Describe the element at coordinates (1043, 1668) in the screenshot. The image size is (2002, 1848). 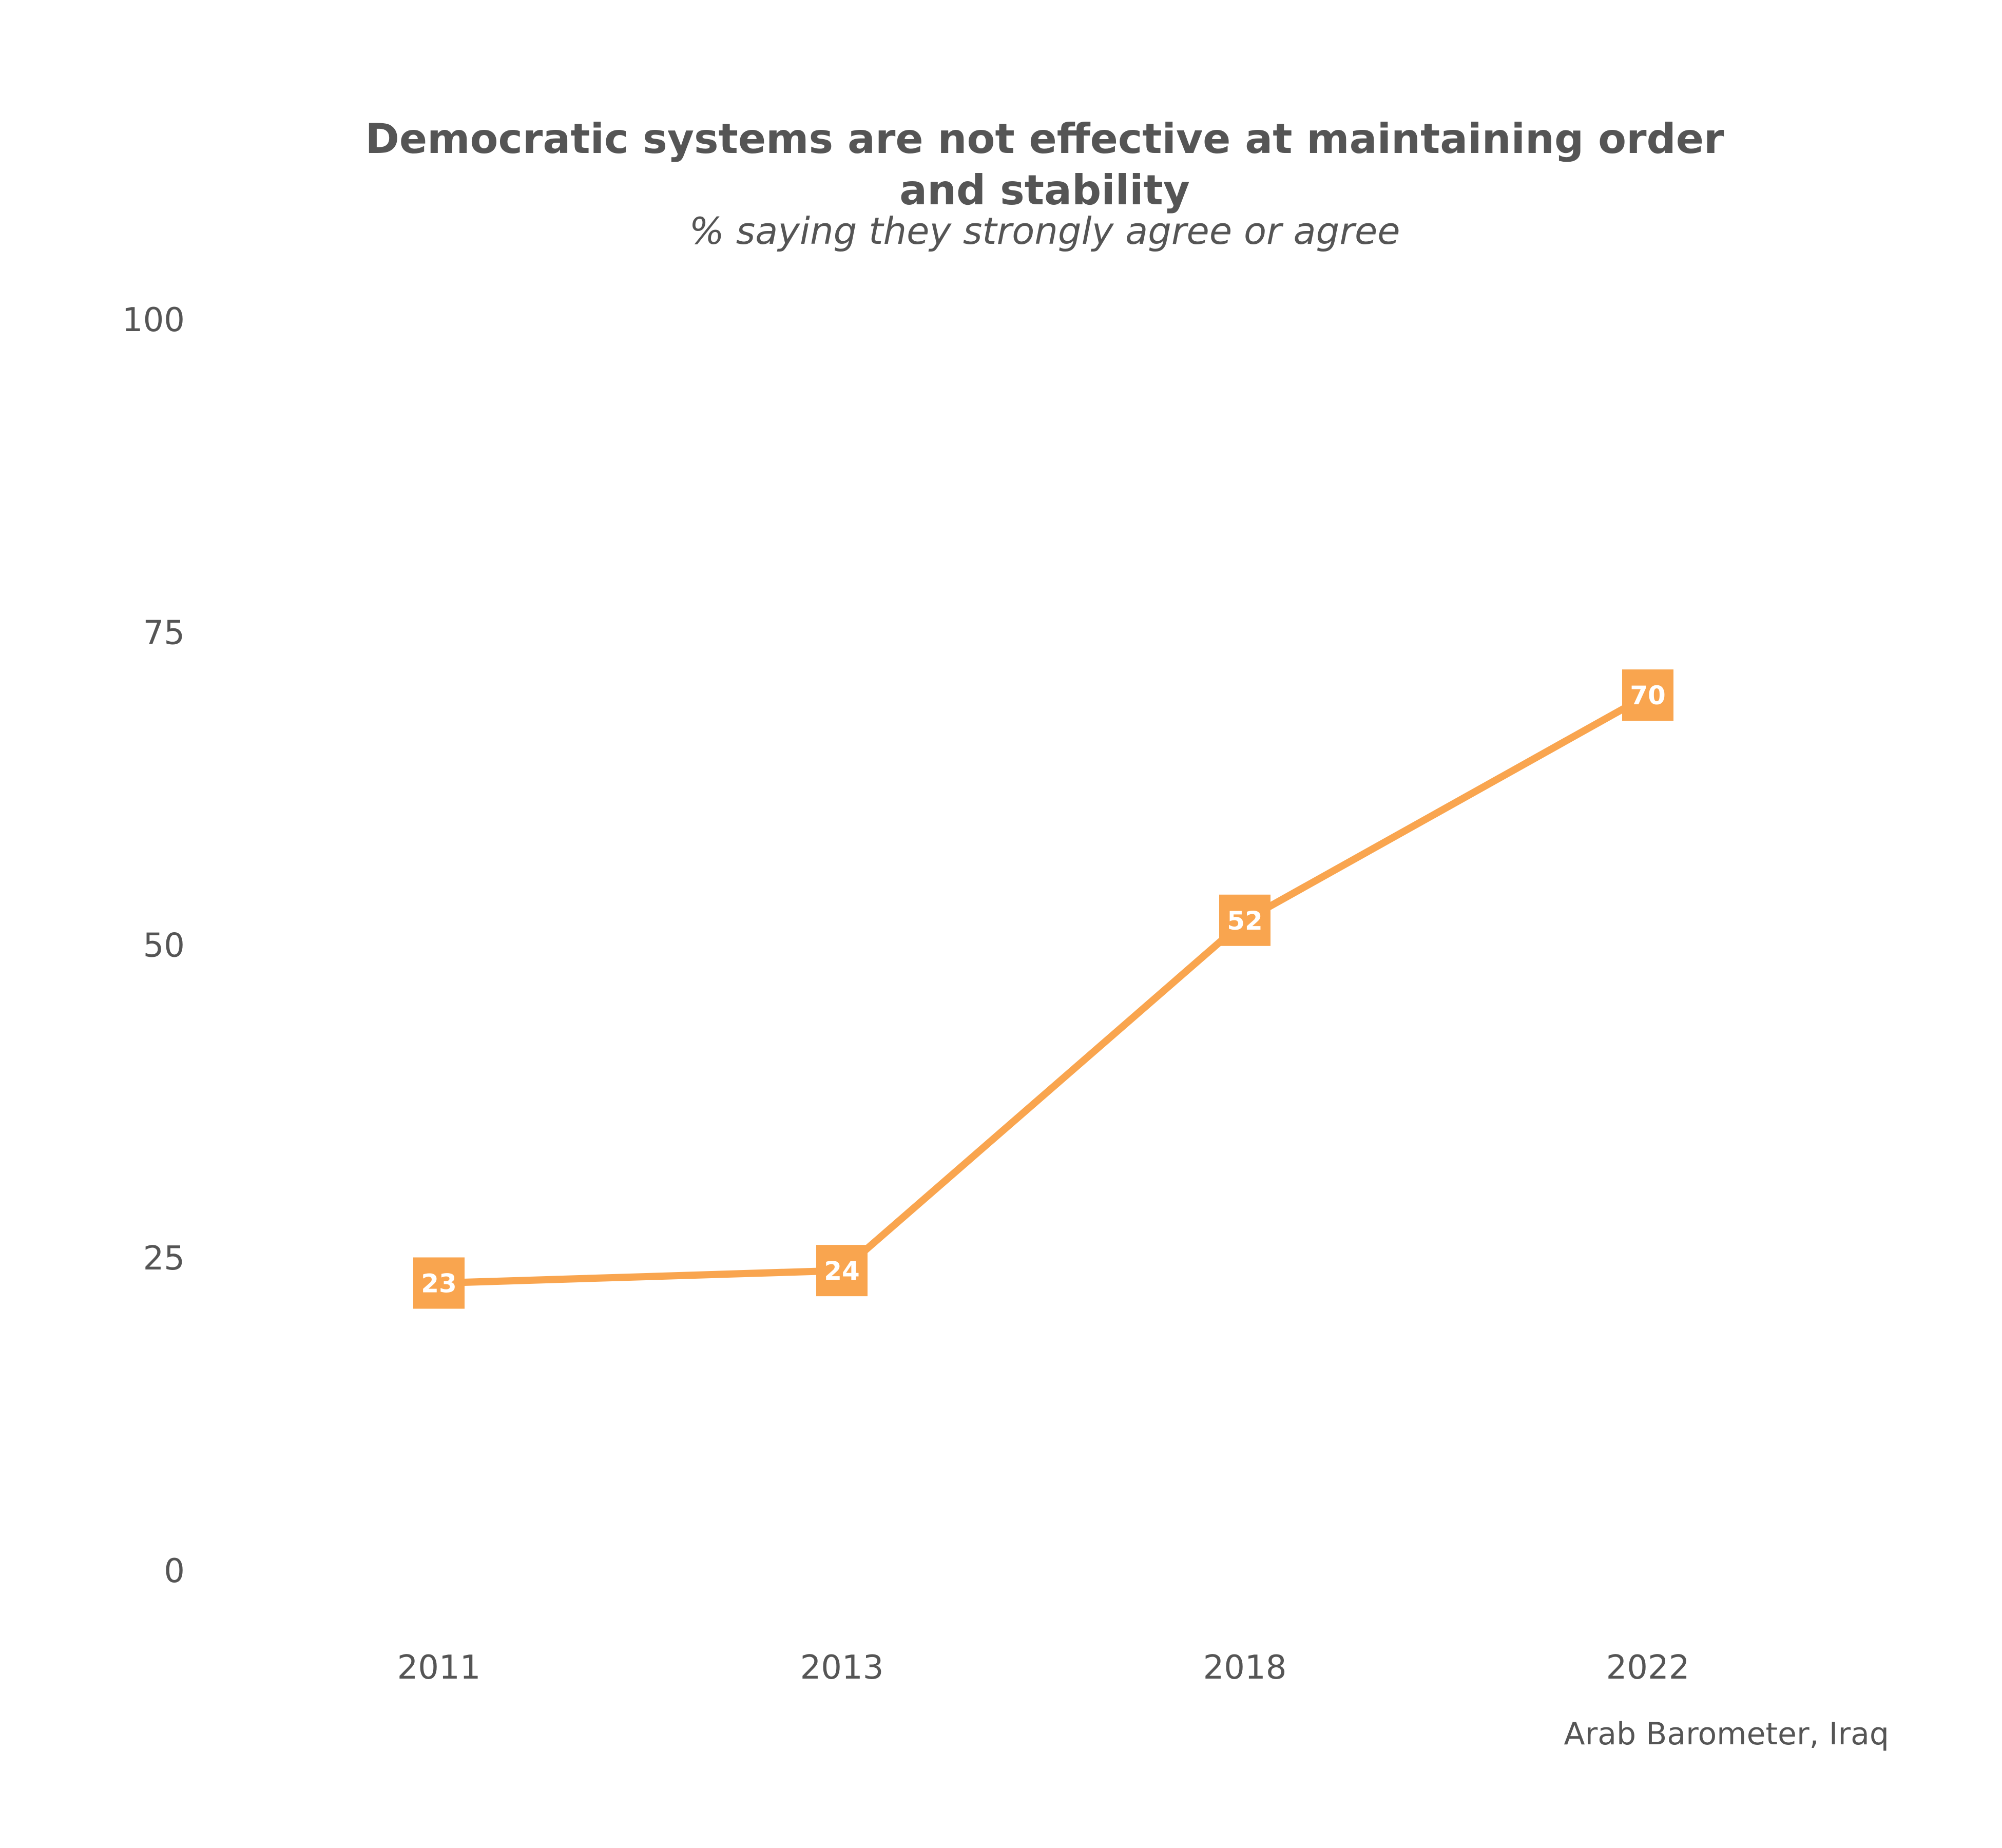
I see `x-axis: 2011 2013 2018 2022` at that location.